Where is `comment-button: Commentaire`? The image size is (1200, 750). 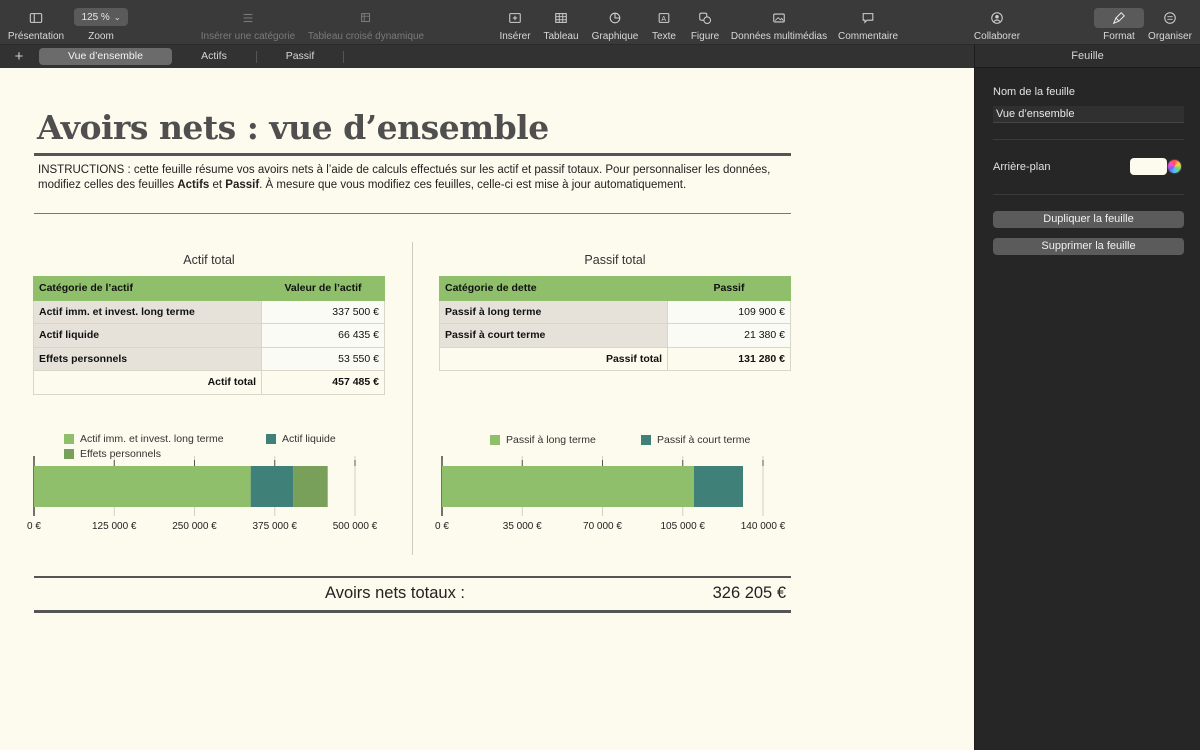
comment-button: Commentaire is located at coordinates (868, 22).